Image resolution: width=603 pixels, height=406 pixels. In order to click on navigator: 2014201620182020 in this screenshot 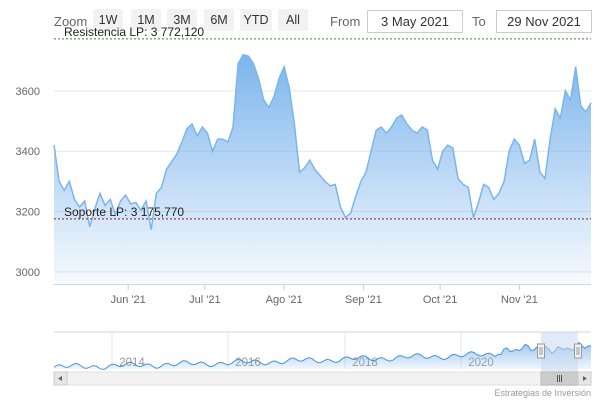, I will do `click(322, 358)`.